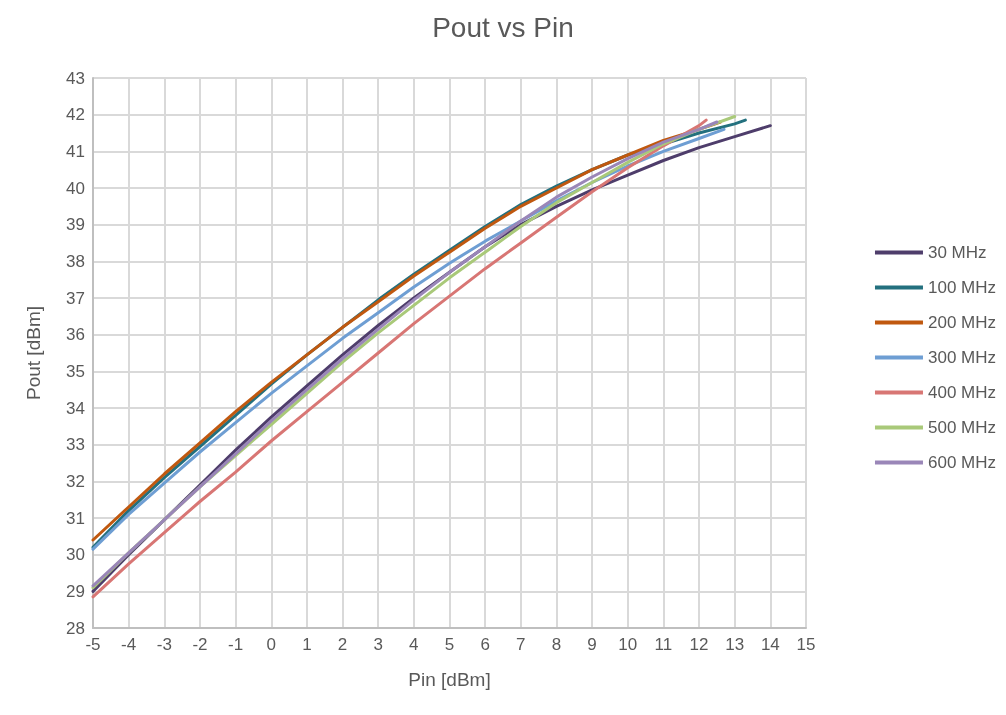 The width and height of the screenshot is (1006, 715). What do you see at coordinates (503, 27) in the screenshot?
I see `chart-title: Pout vs Pin` at bounding box center [503, 27].